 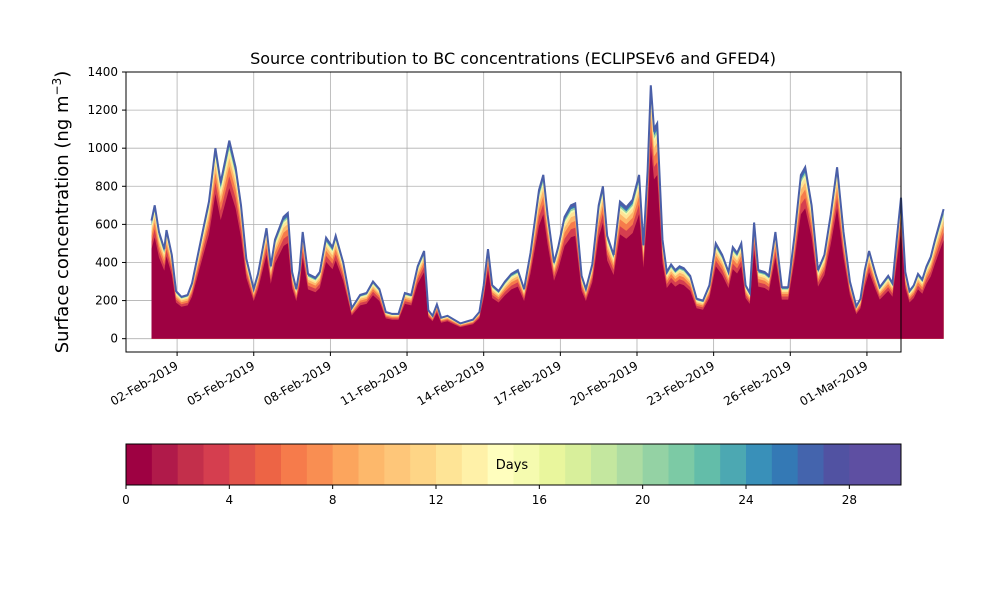 I want to click on x-tick-label: 08-Feb-2019, so click(x=297, y=383).